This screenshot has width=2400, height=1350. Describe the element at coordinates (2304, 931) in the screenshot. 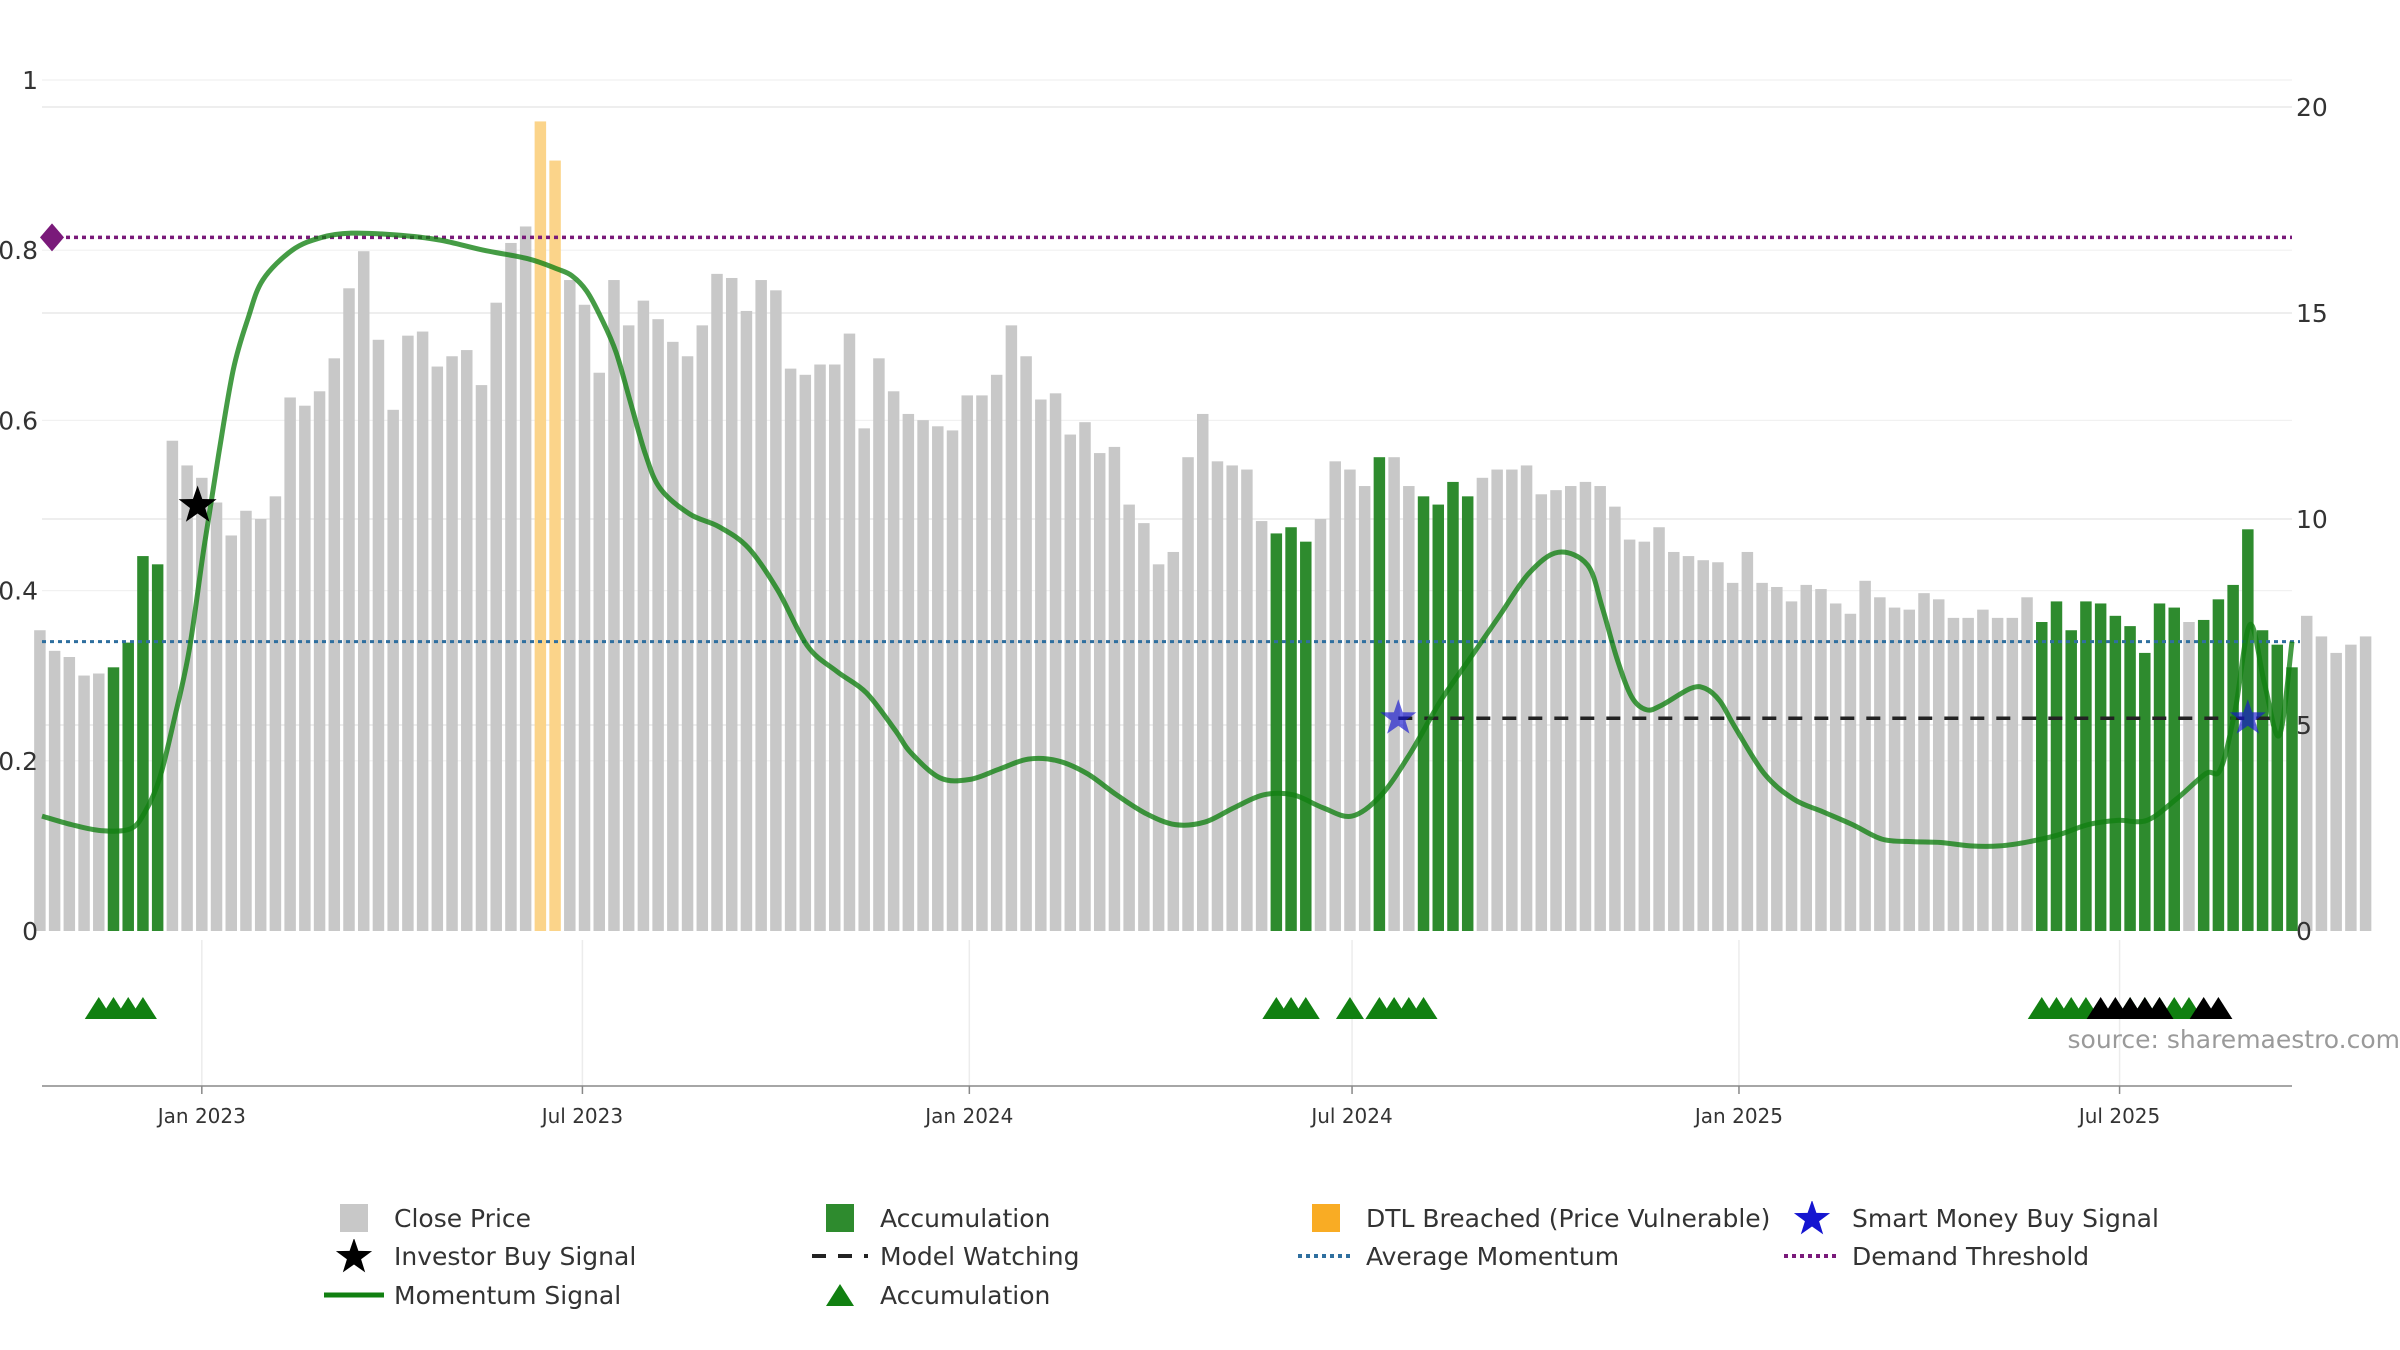

I see `right-axis-tick-label: 0` at that location.